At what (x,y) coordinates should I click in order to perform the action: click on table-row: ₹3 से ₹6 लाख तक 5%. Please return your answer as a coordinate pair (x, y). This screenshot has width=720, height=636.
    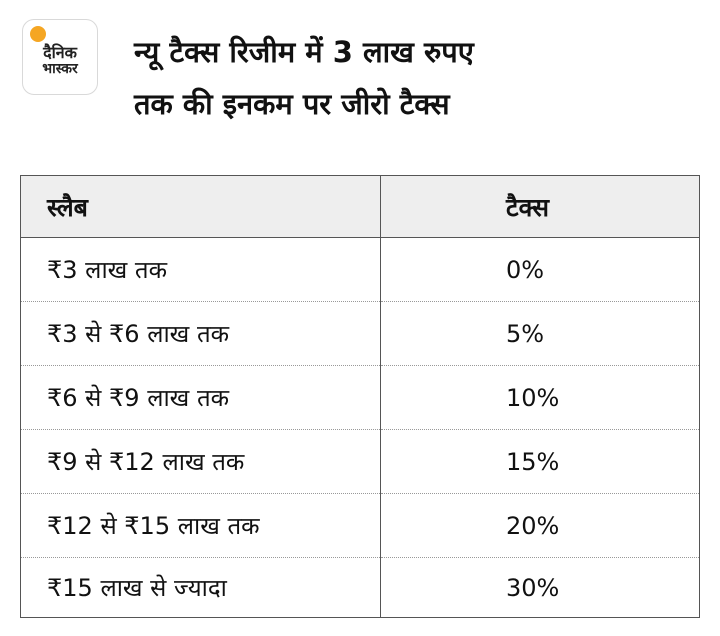
    Looking at the image, I should click on (360, 333).